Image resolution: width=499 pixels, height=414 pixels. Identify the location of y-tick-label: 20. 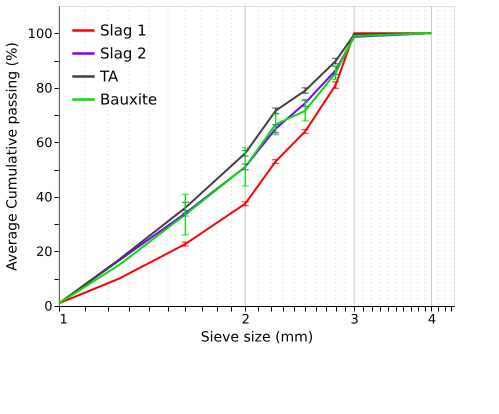
(44, 252).